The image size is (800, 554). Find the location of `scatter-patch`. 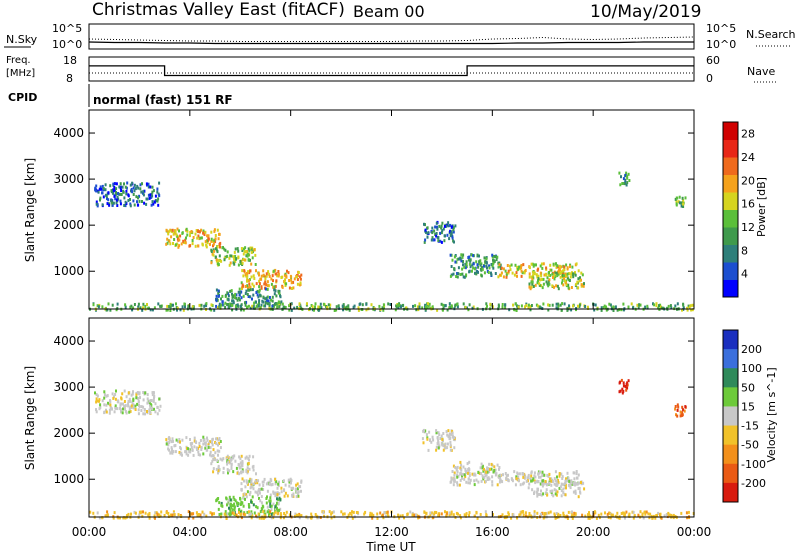

scatter-patch is located at coordinates (271, 488).